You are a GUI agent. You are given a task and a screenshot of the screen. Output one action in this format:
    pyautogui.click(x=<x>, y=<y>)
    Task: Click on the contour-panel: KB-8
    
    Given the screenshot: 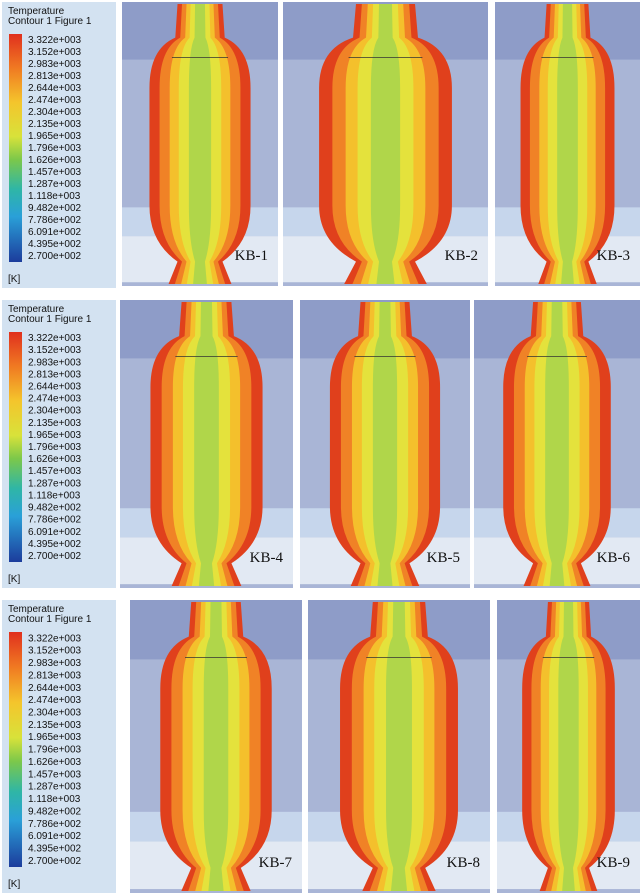 What is the action you would take?
    pyautogui.click(x=399, y=746)
    